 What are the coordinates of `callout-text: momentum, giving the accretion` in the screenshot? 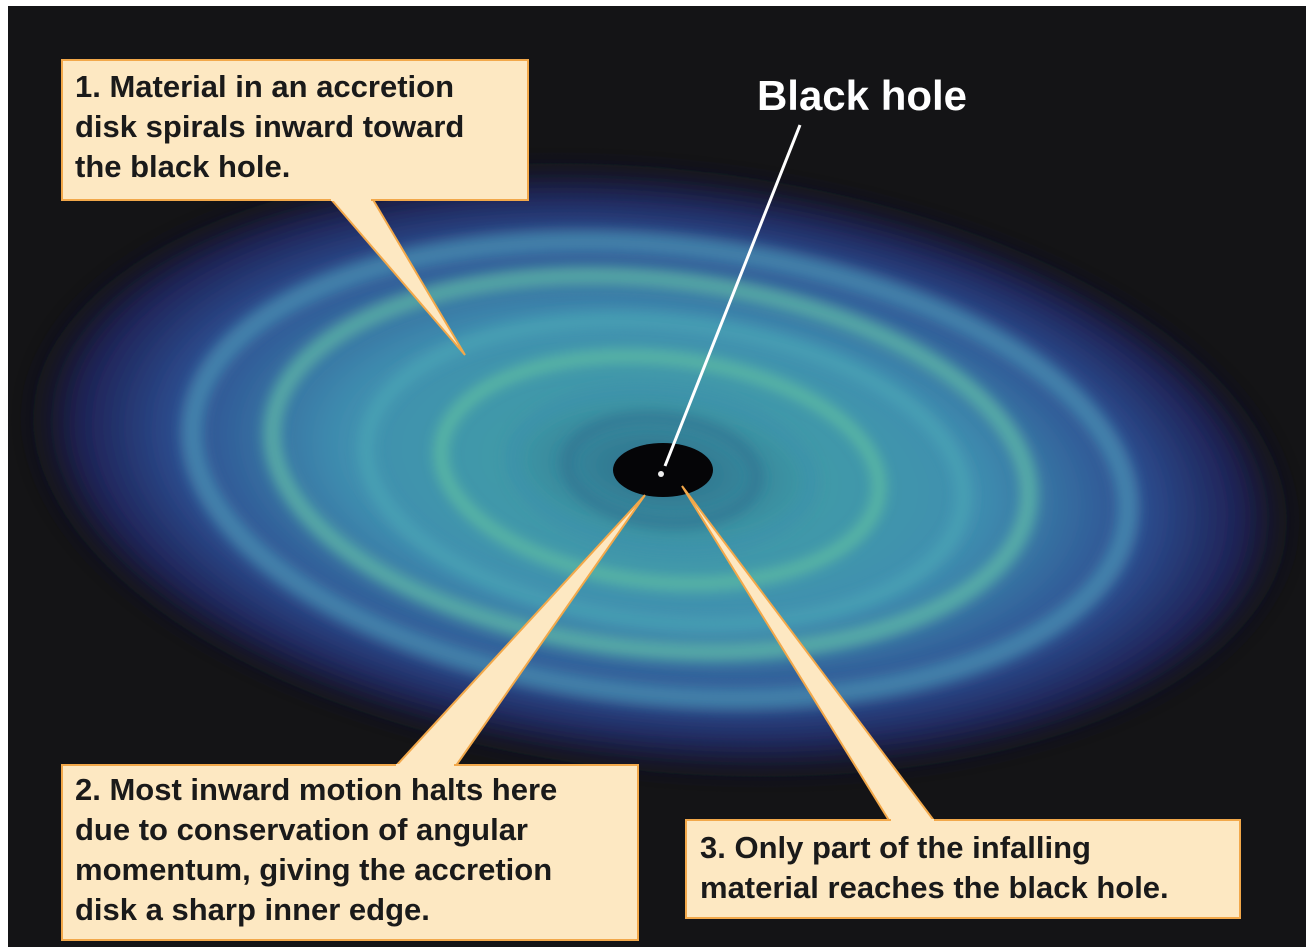 It's located at (313, 869).